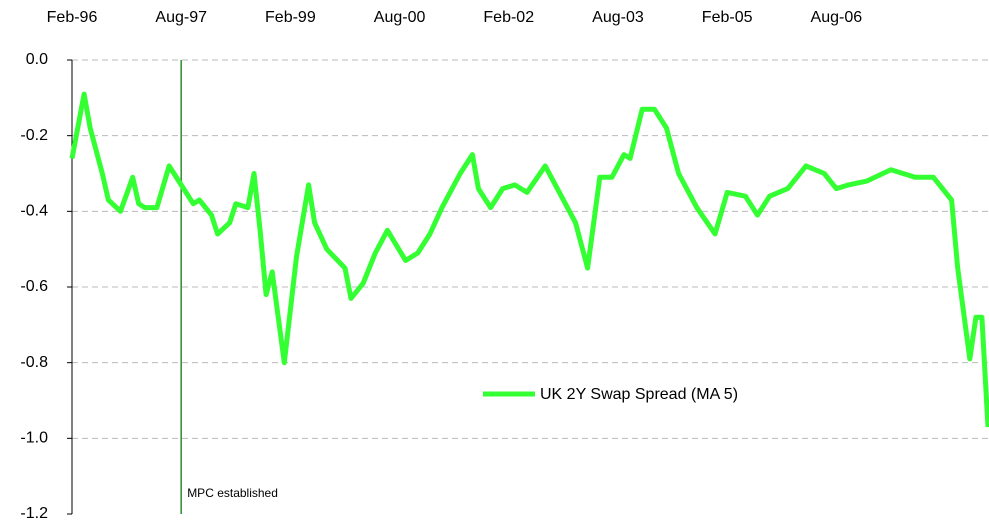 Image resolution: width=989 pixels, height=532 pixels. What do you see at coordinates (34, 211) in the screenshot?
I see `y-tick-label: -0.4` at bounding box center [34, 211].